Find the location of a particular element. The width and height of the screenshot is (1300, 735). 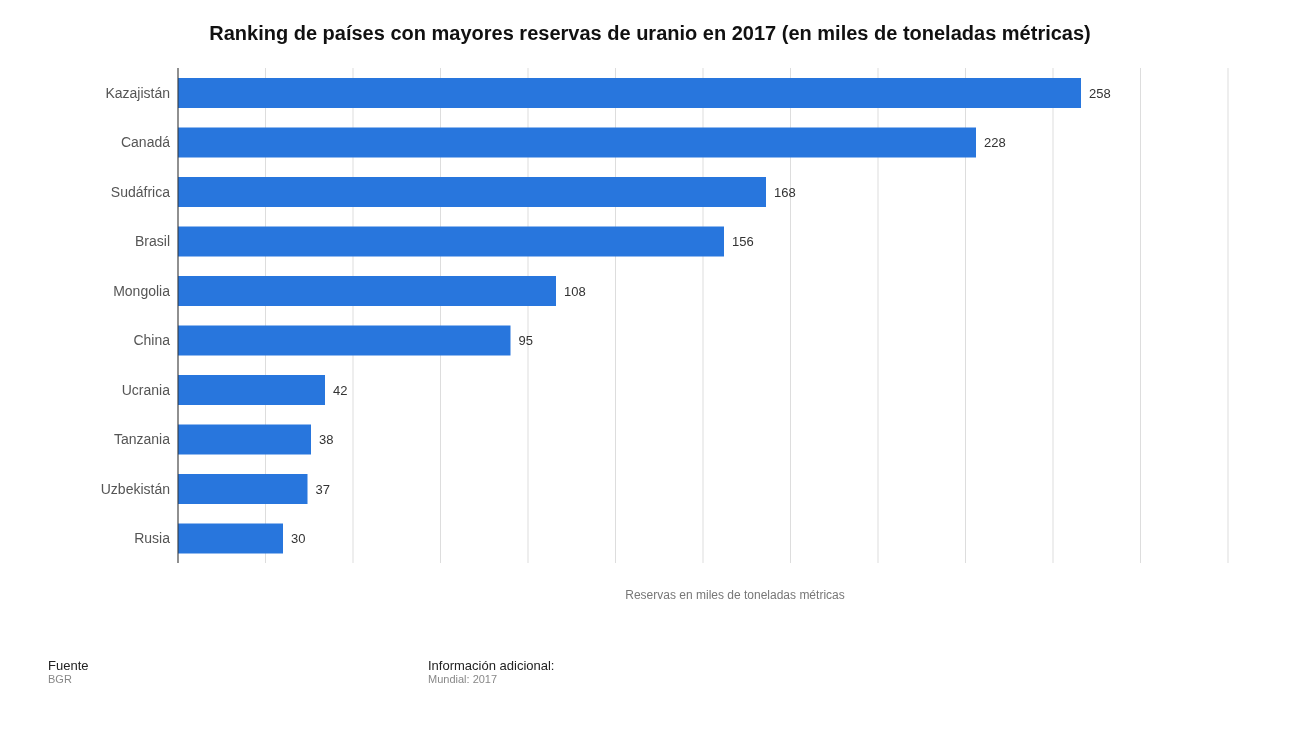

text: Información adicional: is located at coordinates (491, 665).